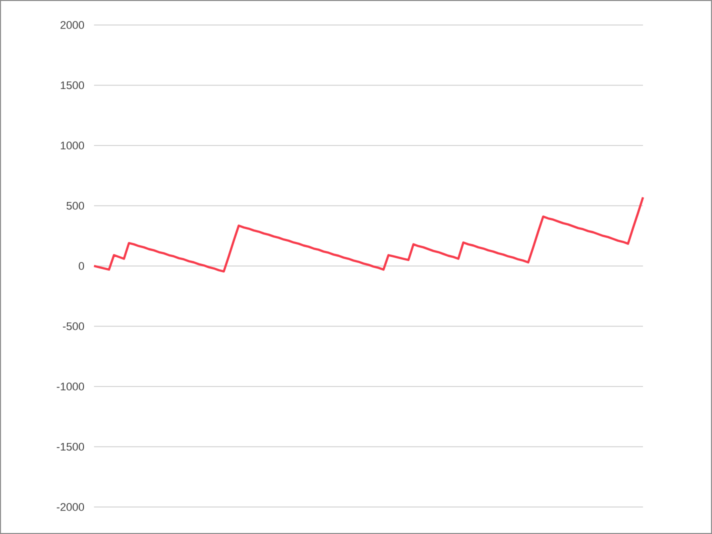 The height and width of the screenshot is (534, 712). Describe the element at coordinates (70, 446) in the screenshot. I see `y-tick-label: -1500` at that location.